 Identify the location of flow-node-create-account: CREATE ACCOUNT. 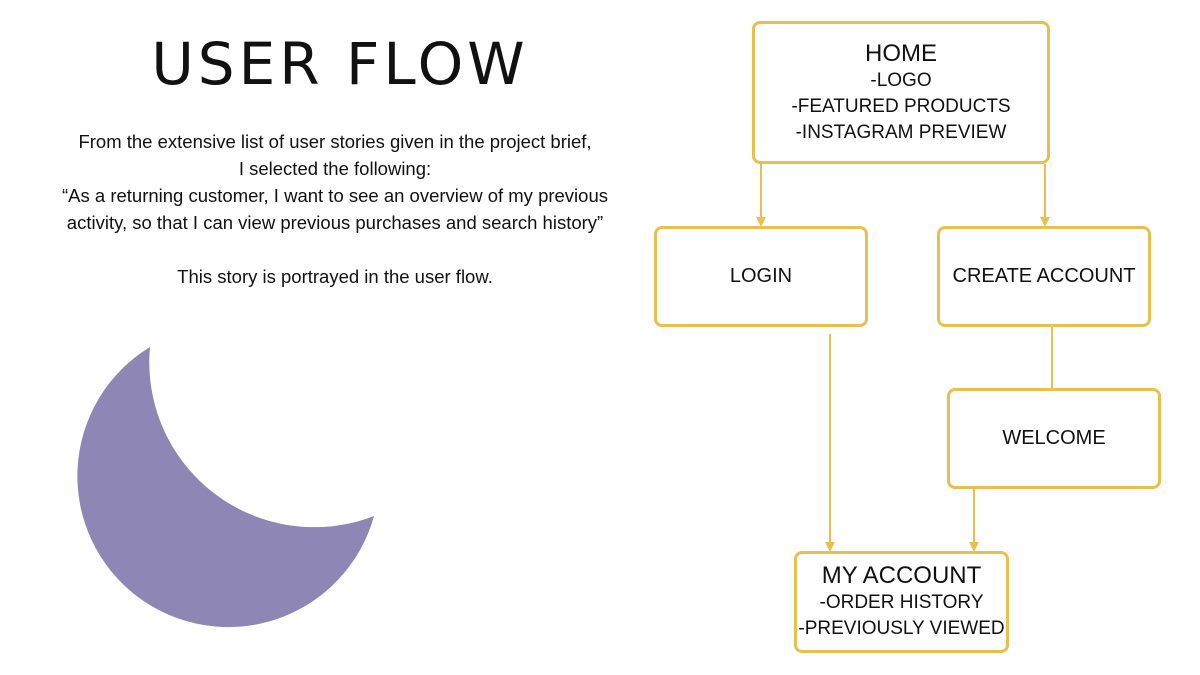
(1044, 276).